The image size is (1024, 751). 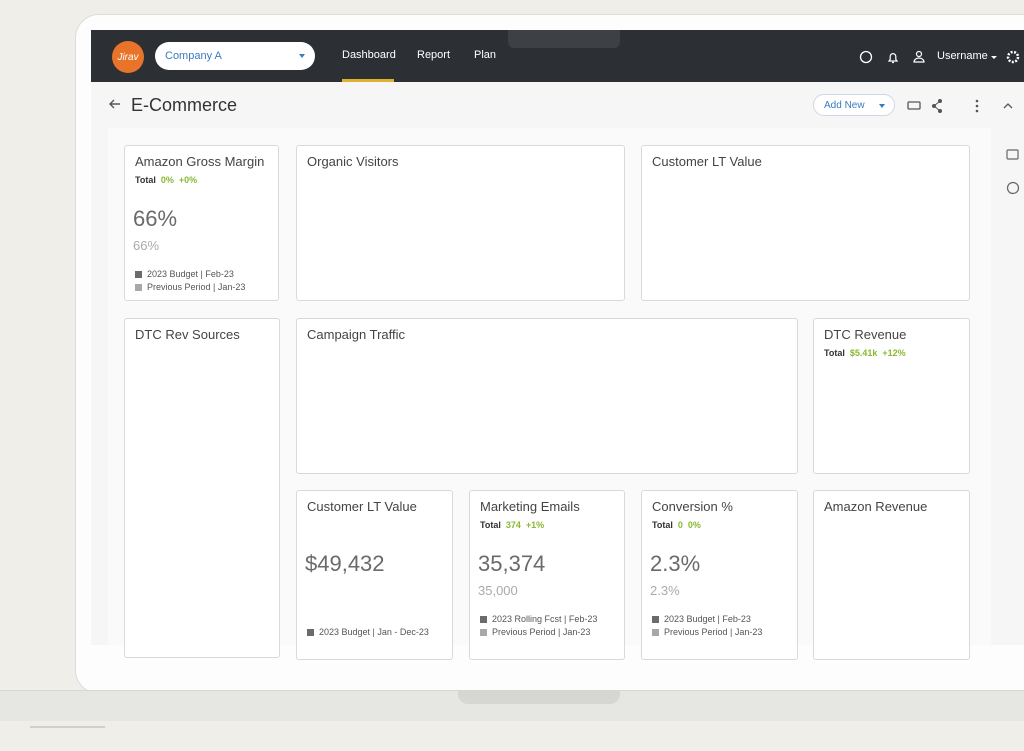 I want to click on nav-item: Plan, so click(x=485, y=55).